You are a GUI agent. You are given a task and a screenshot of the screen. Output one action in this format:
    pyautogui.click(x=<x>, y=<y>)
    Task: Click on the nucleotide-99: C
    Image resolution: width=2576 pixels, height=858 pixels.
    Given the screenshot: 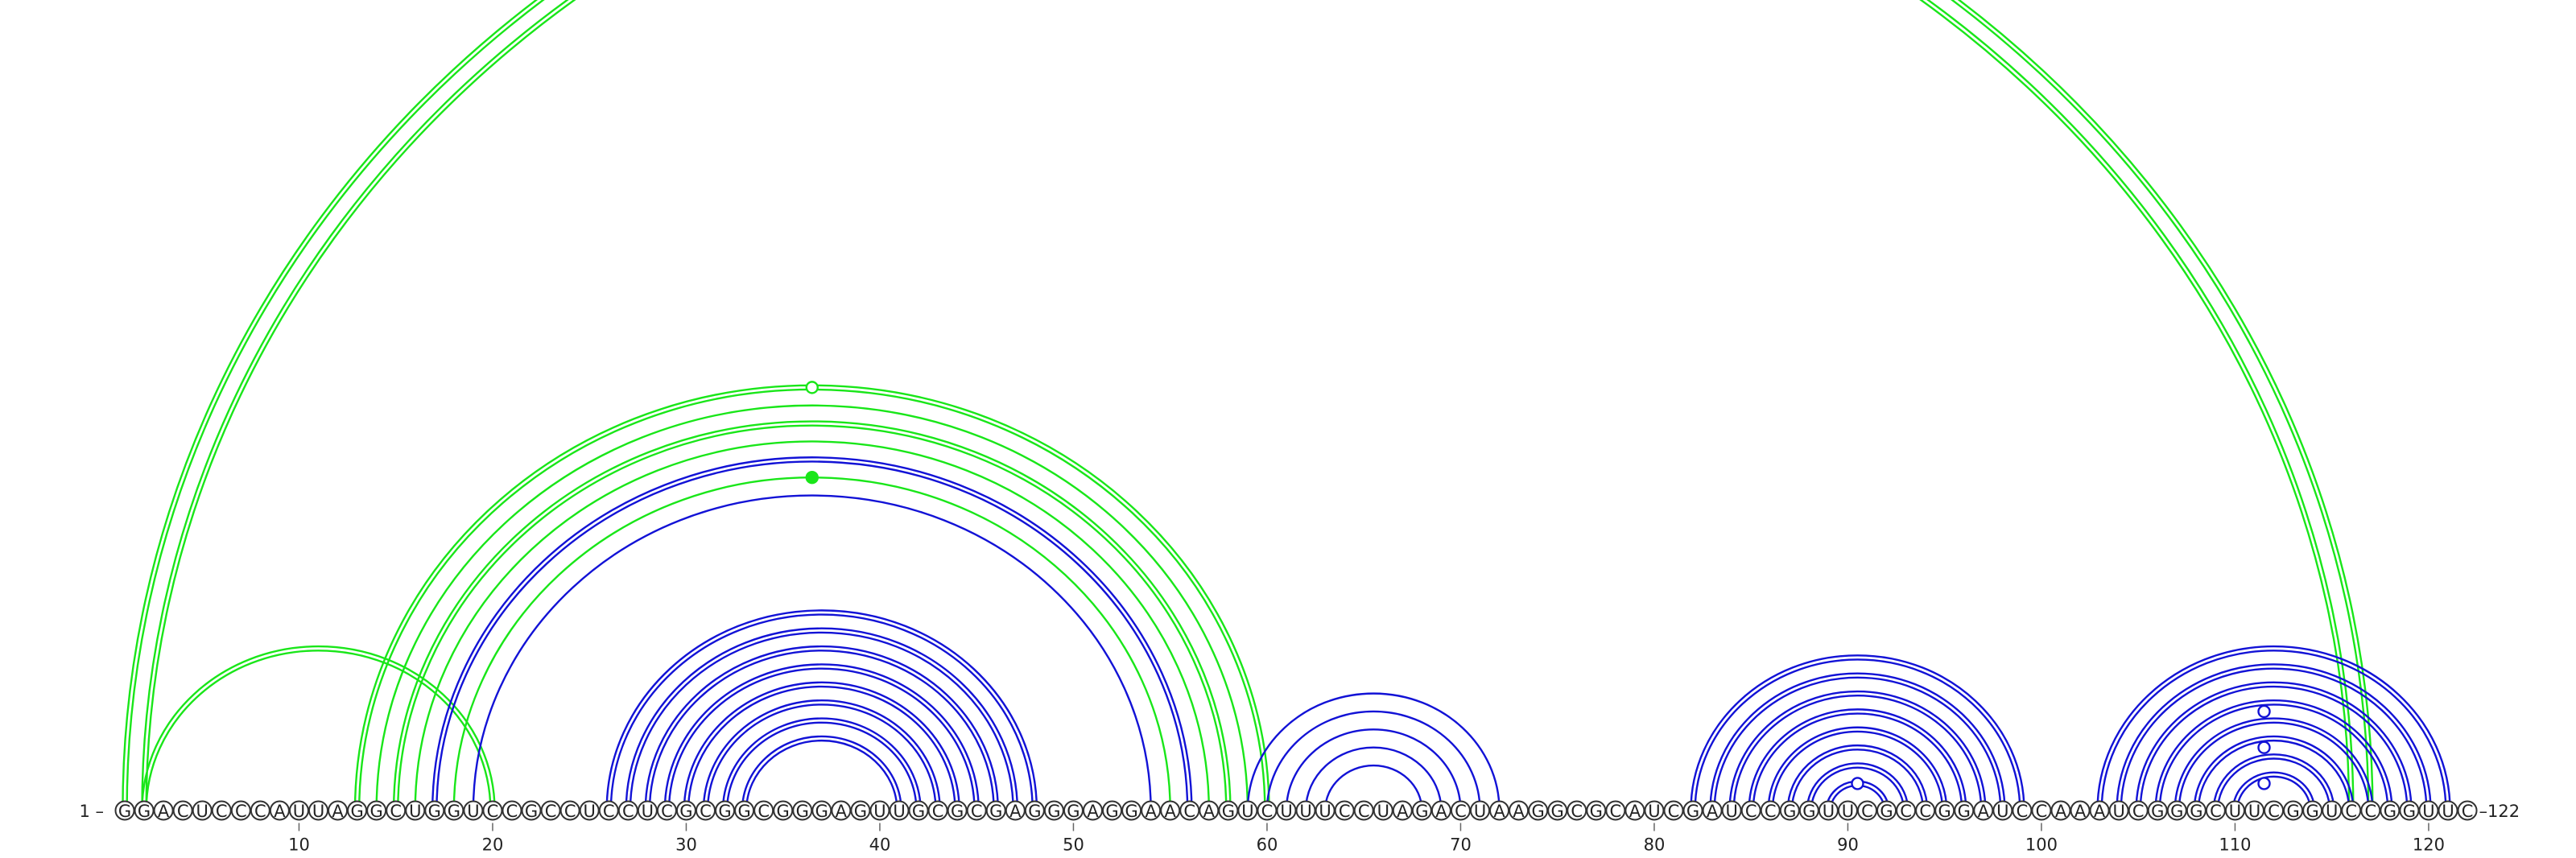 What is the action you would take?
    pyautogui.click(x=2022, y=811)
    